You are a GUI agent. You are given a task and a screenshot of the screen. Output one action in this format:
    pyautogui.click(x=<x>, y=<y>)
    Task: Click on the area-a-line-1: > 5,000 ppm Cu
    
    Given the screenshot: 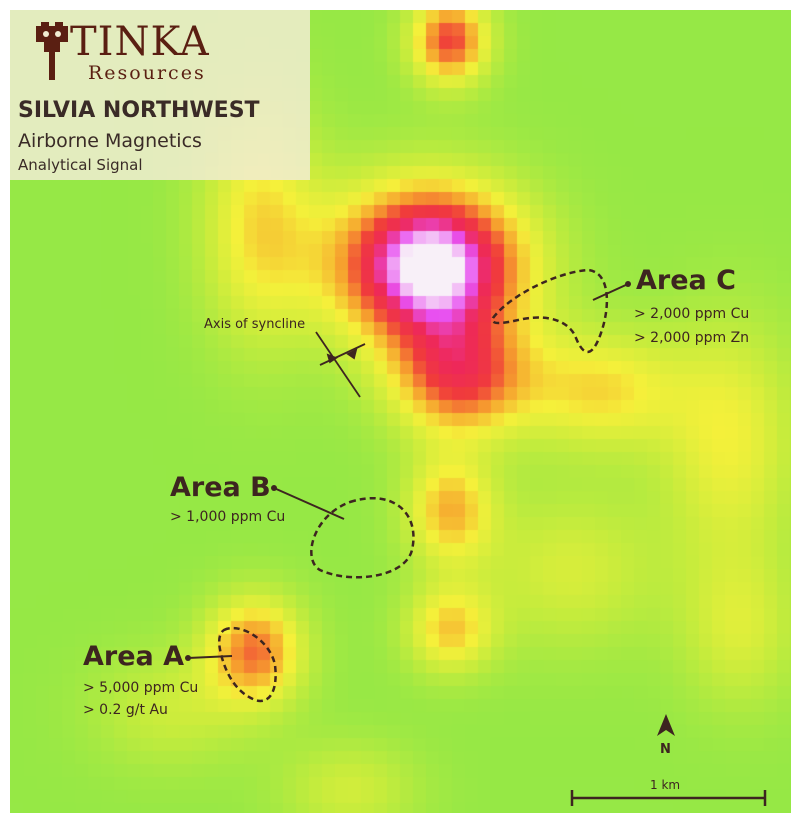 What is the action you would take?
    pyautogui.click(x=141, y=688)
    